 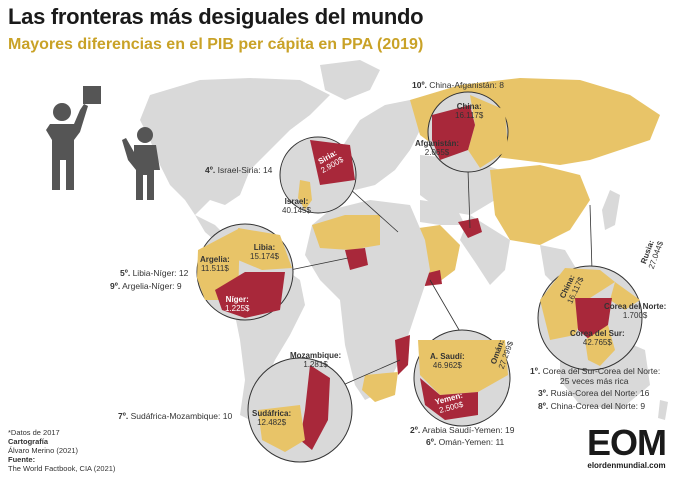 What do you see at coordinates (635, 311) in the screenshot?
I see `label-corea-norte: Corea del Norte: 1.700$` at bounding box center [635, 311].